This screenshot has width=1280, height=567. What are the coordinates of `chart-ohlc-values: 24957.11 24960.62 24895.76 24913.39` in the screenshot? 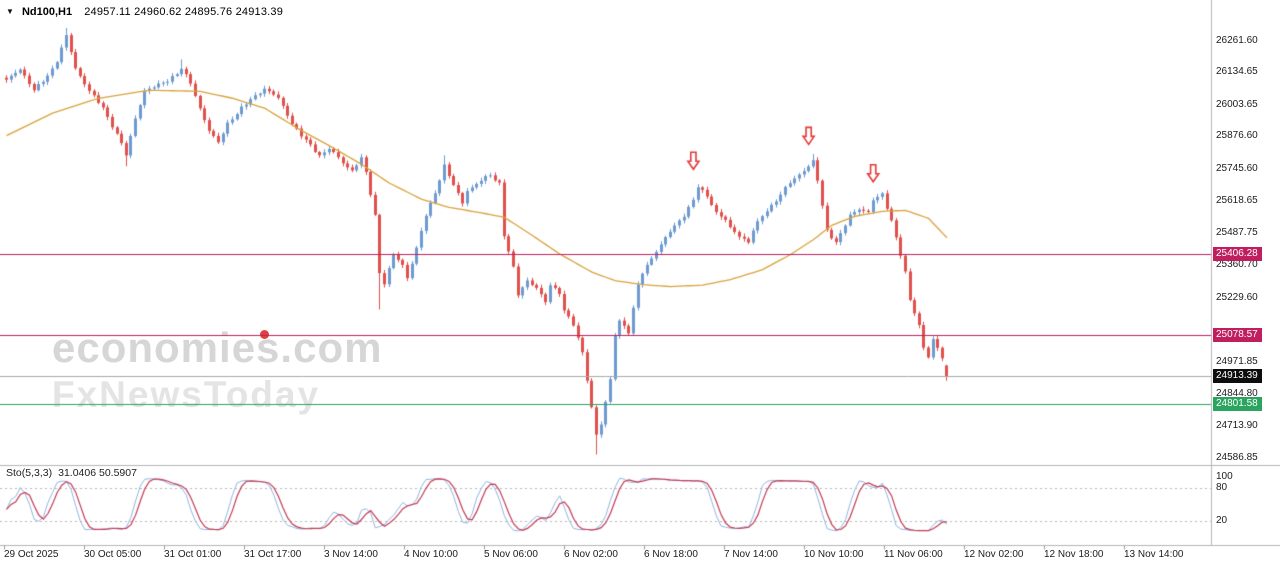 It's located at (184, 12).